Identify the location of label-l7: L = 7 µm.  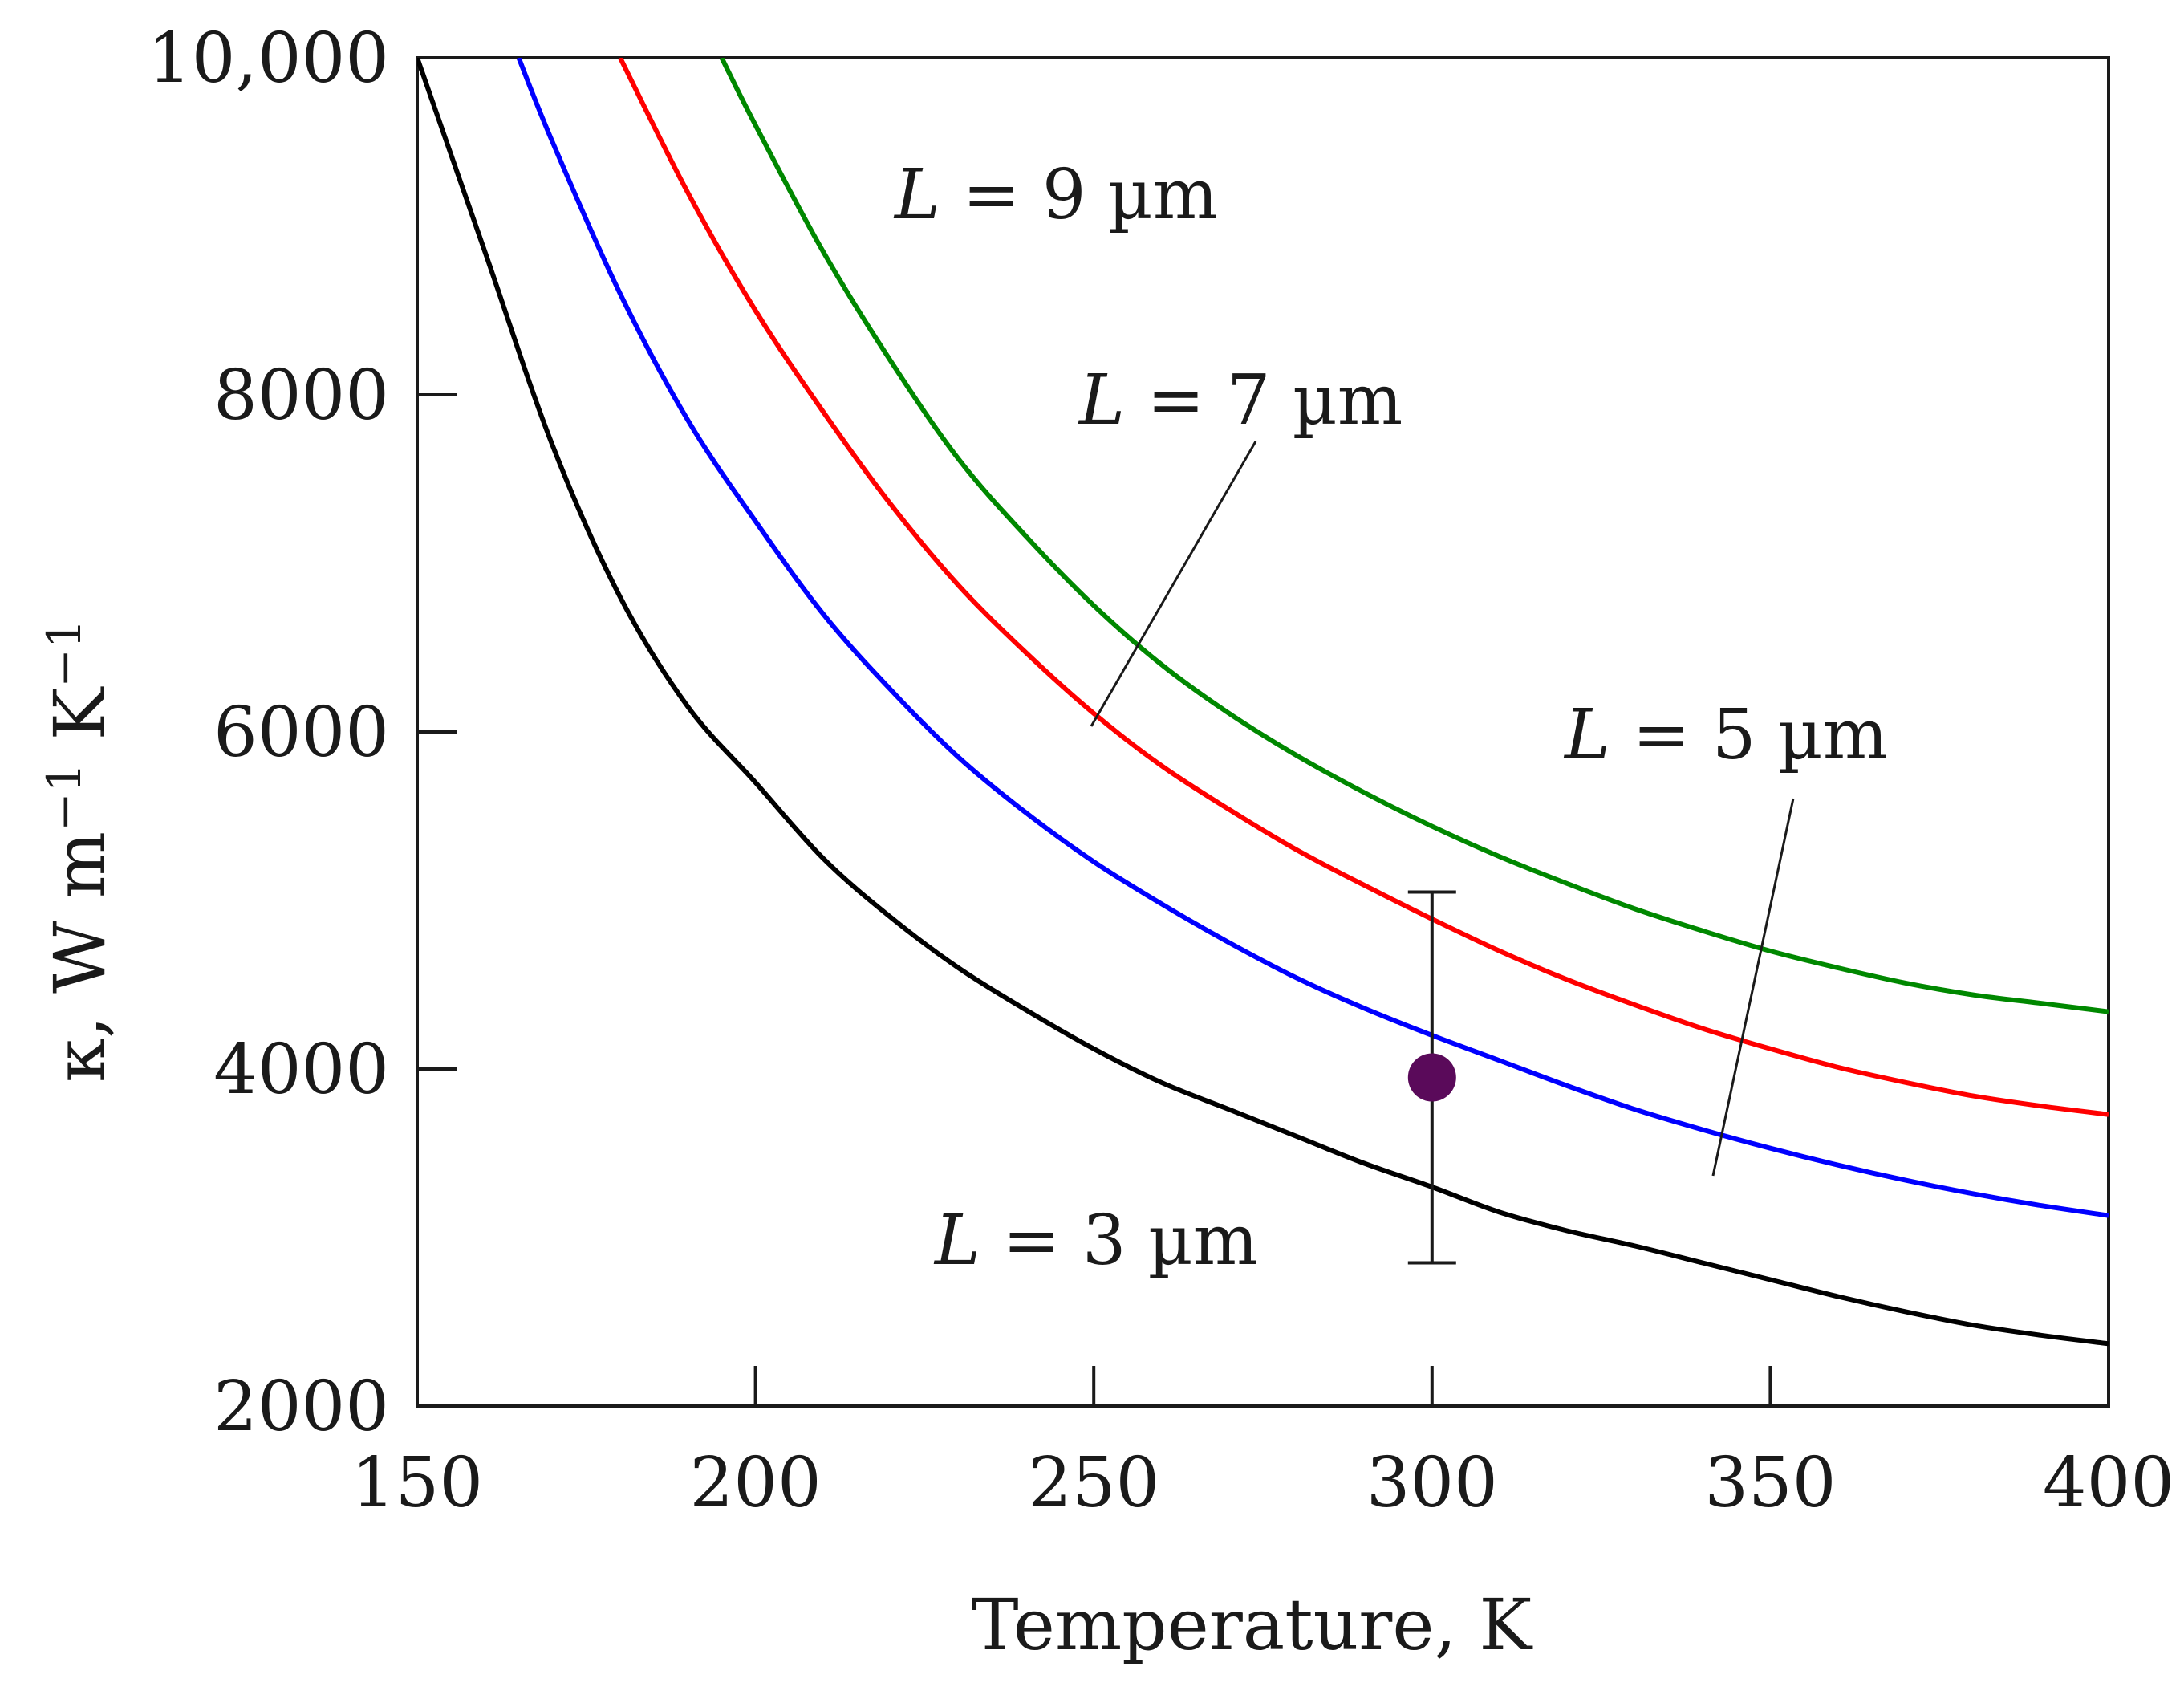
(1240, 400).